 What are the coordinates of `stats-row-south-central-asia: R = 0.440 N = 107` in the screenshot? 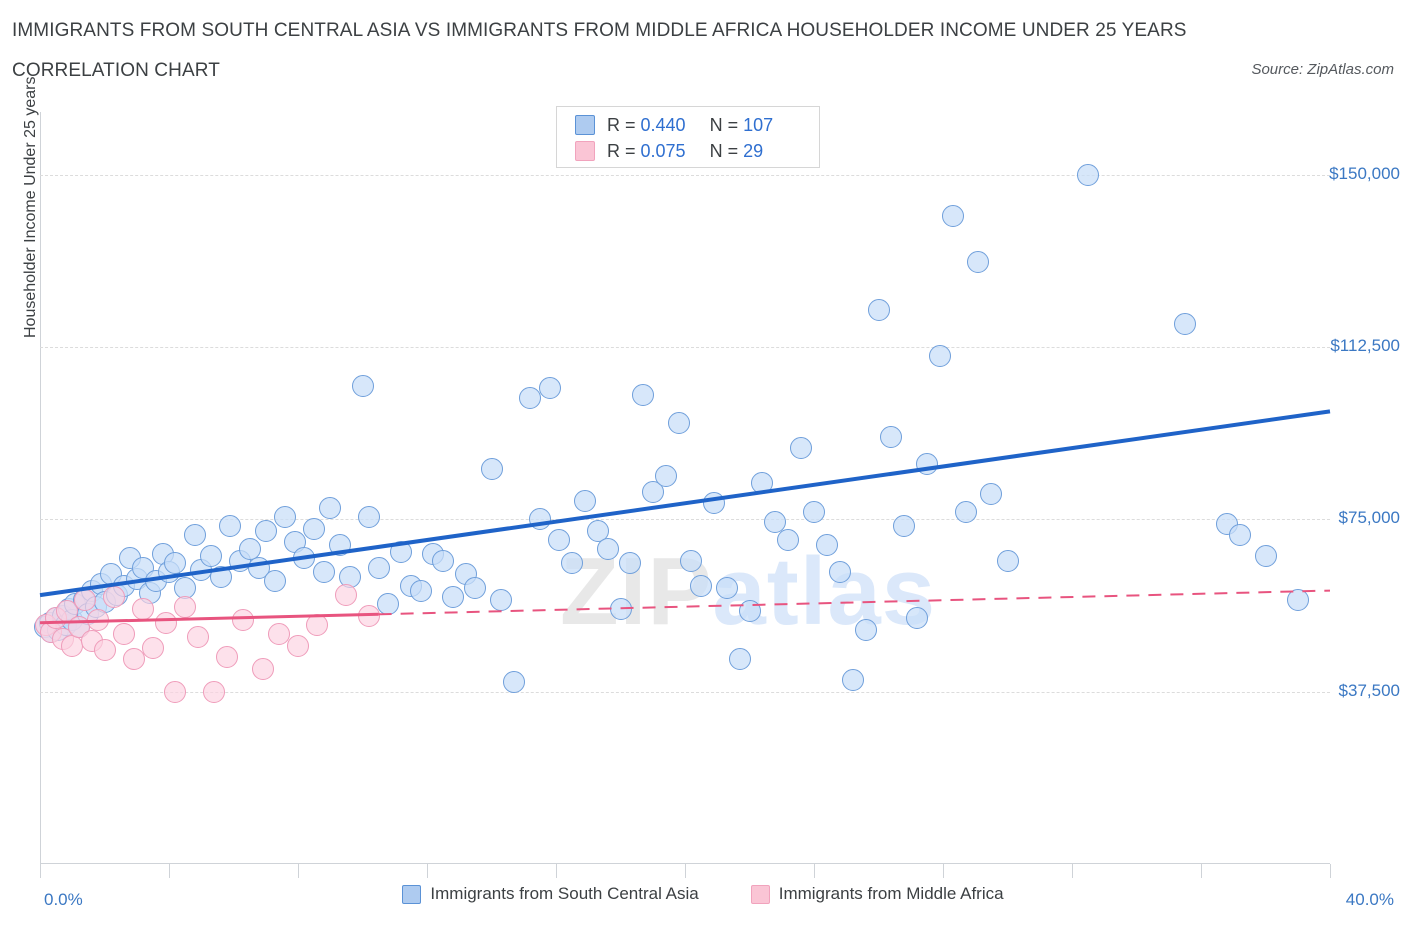 It's located at (674, 125).